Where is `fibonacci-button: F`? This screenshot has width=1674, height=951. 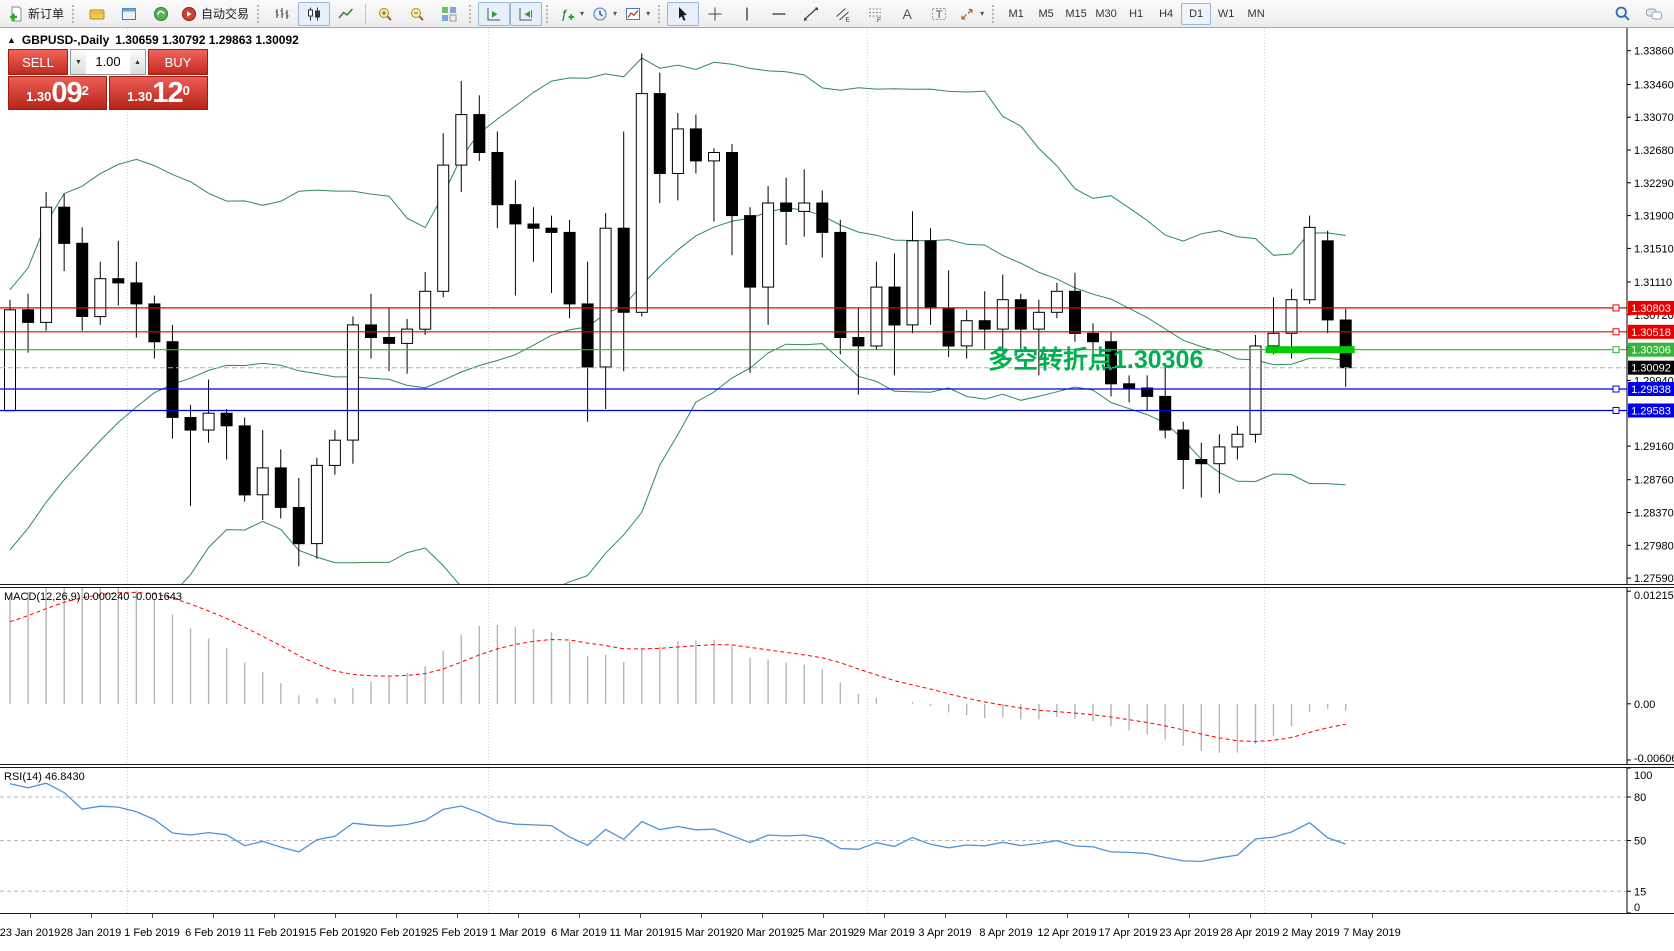
fibonacci-button: F is located at coordinates (875, 14).